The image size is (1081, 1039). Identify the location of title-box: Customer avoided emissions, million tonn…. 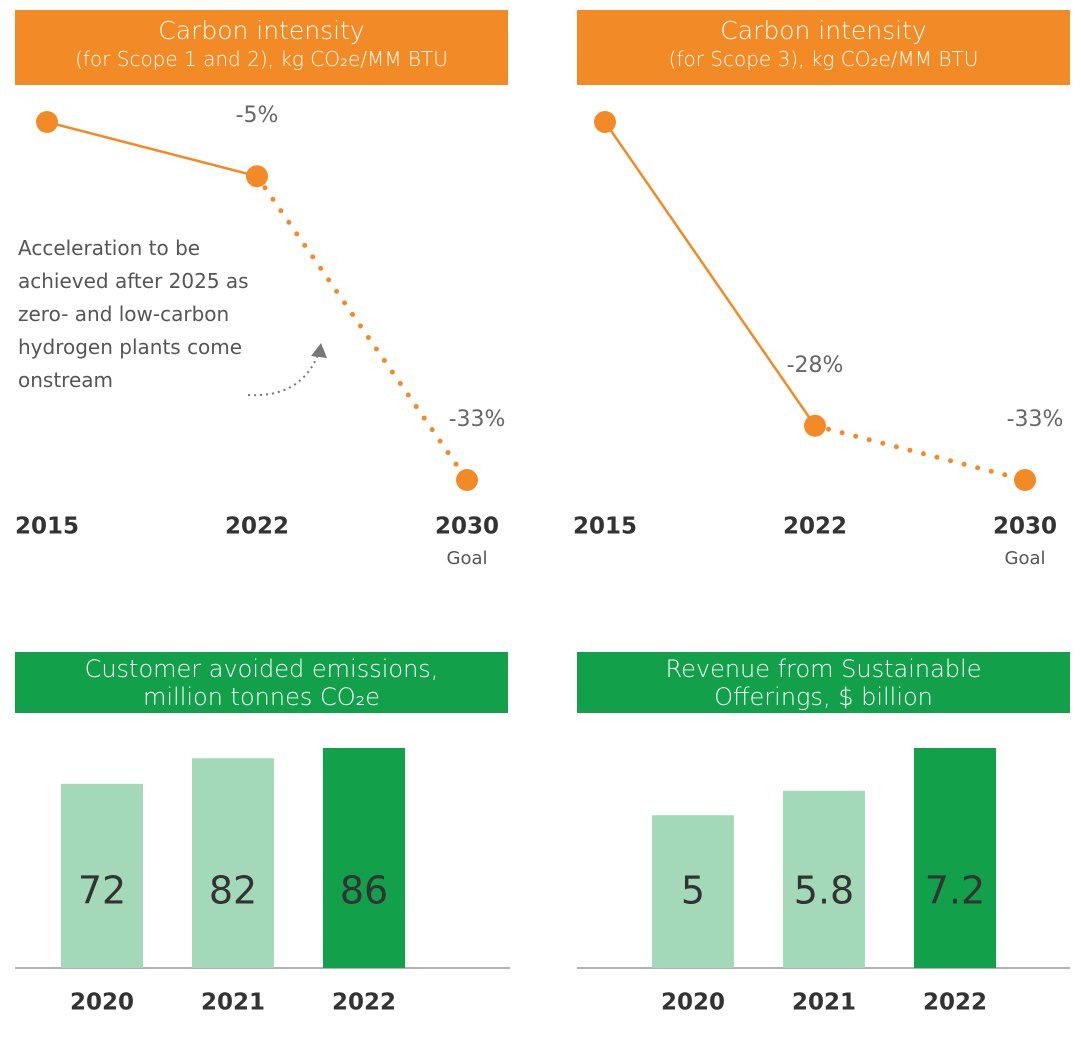
(261, 682).